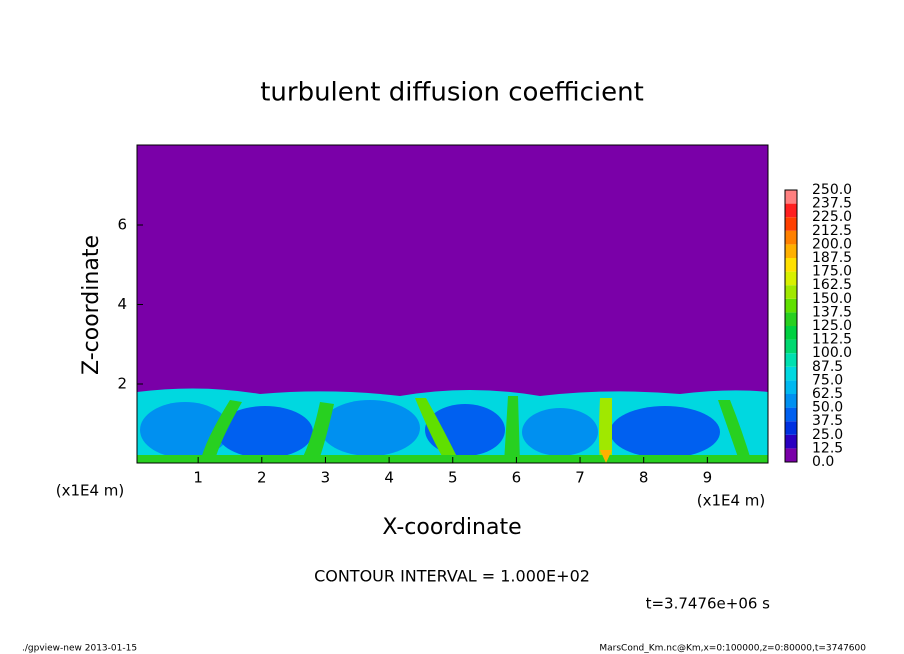 The image size is (904, 654). Describe the element at coordinates (262, 478) in the screenshot. I see `x-tick-label: 2` at that location.